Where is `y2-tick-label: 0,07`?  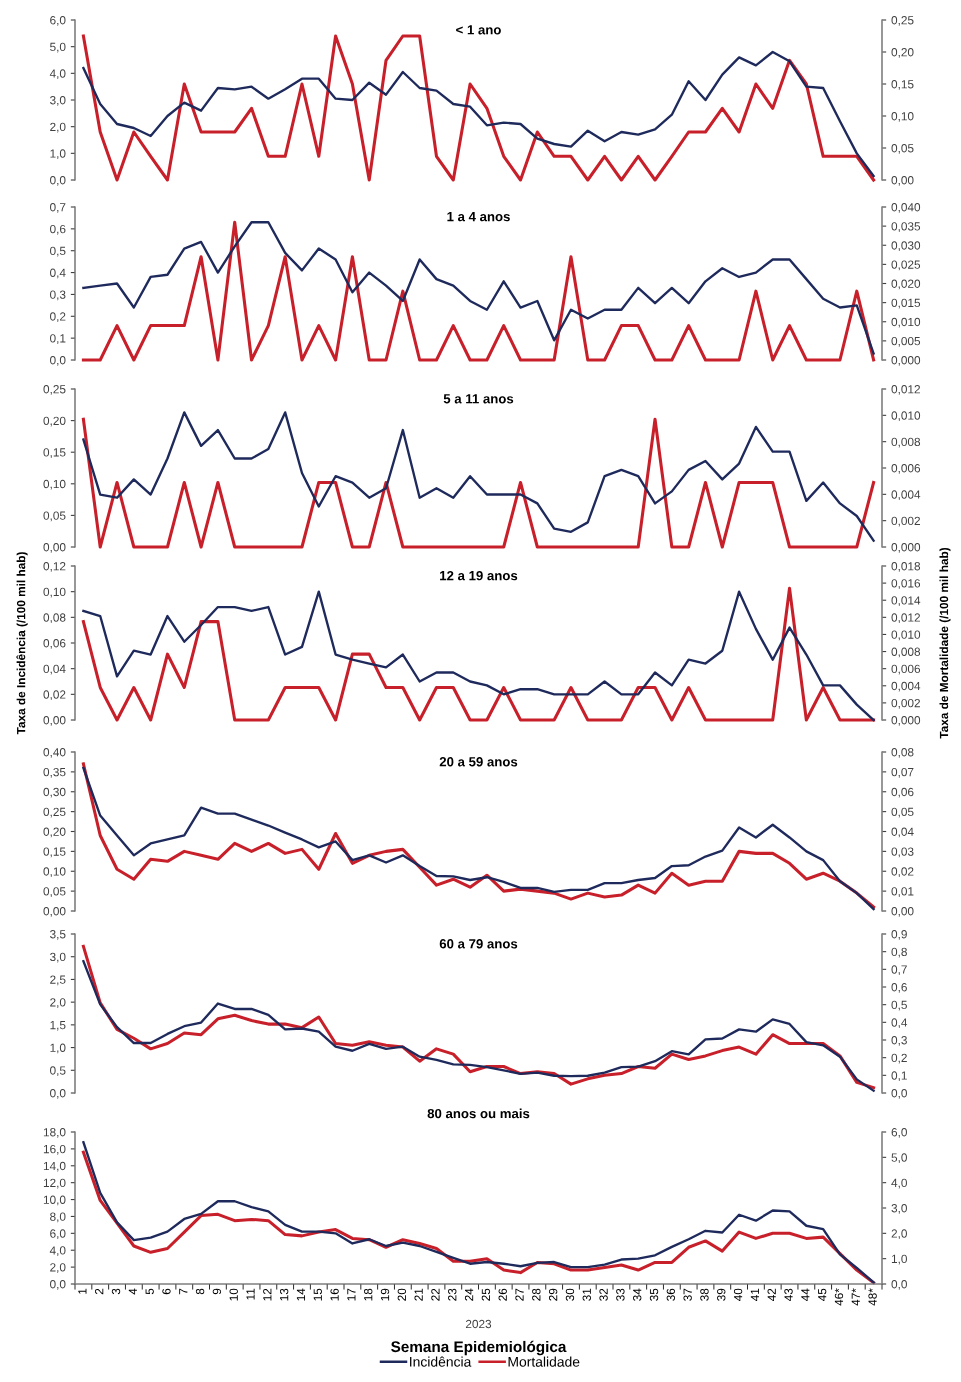 y2-tick-label: 0,07 is located at coordinates (902, 772).